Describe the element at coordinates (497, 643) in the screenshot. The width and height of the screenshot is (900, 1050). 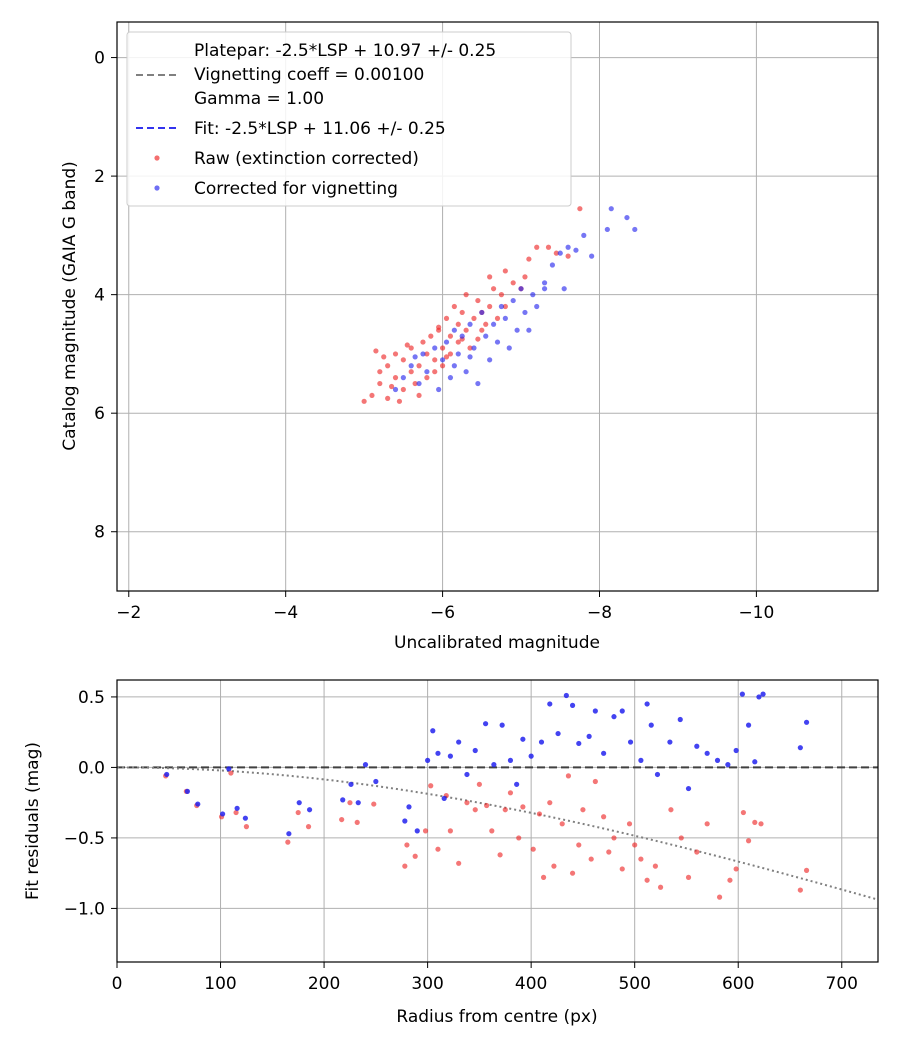
I see `top-x-axis-label: Uncalibrated magnitude` at that location.